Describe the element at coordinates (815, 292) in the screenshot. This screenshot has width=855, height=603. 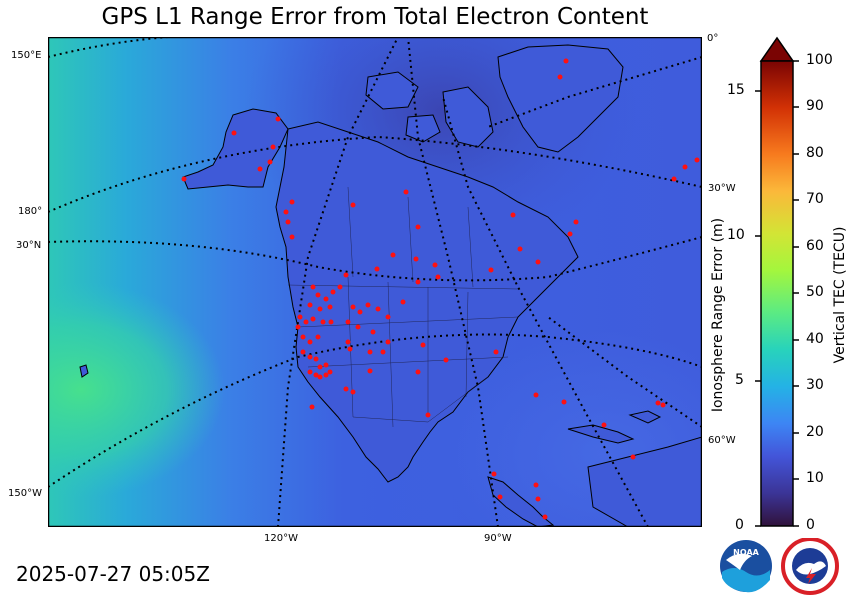
I see `tec-tick-50: 50` at that location.